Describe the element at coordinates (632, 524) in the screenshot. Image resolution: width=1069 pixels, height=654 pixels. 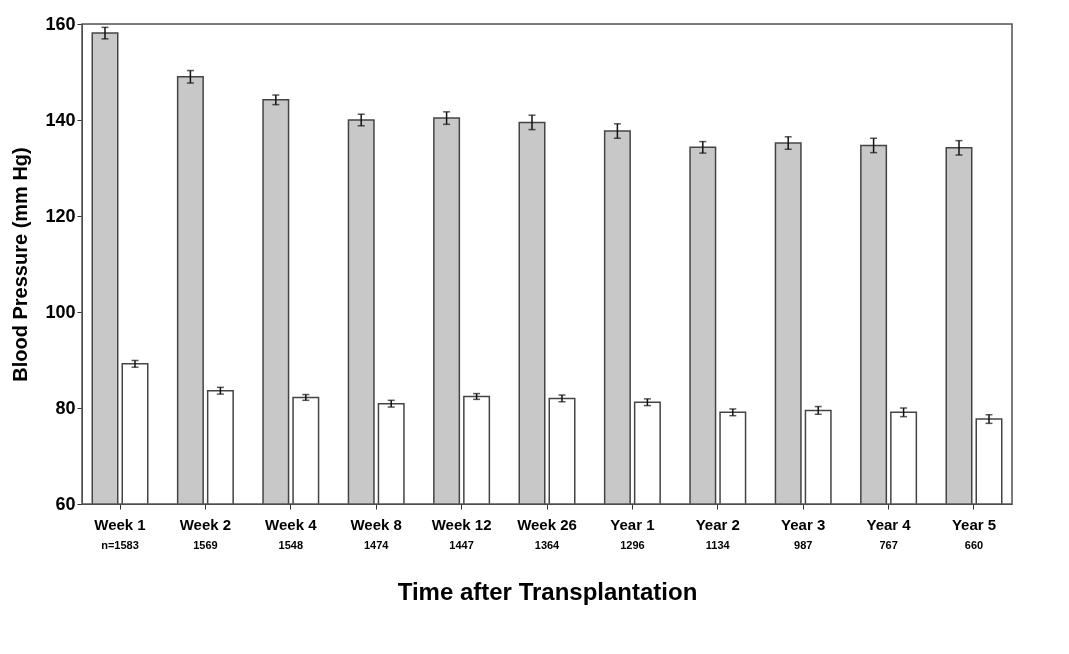
I see `x-tick-label: Year 1` at that location.